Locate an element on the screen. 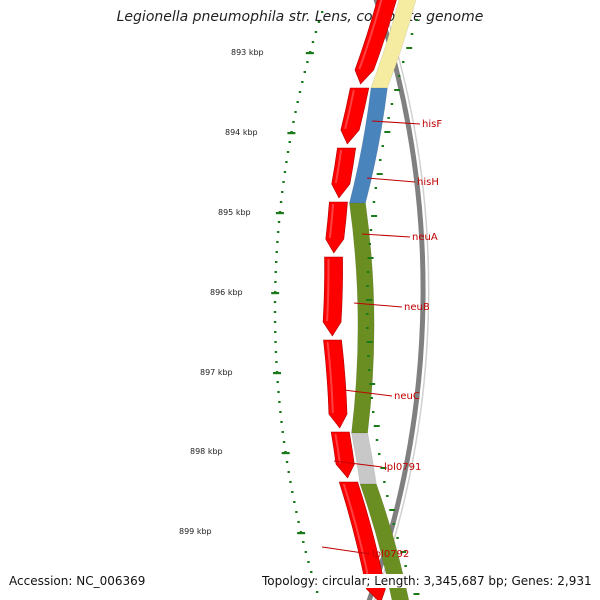 Image resolution: width=600 pixels, height=600 pixels. feature-segment-lpl0791 is located at coordinates (364, 458).